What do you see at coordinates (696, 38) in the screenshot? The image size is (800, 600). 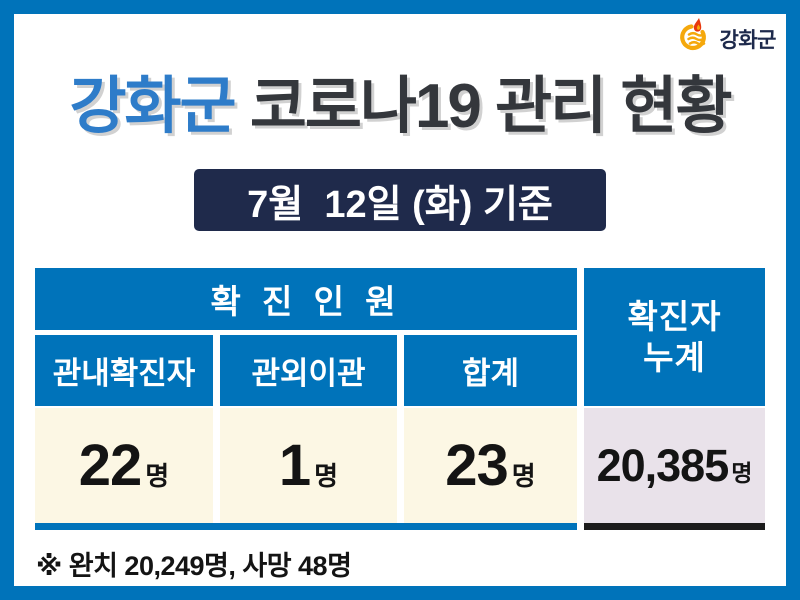 I see `ganghwa-flame-emblem-icon` at bounding box center [696, 38].